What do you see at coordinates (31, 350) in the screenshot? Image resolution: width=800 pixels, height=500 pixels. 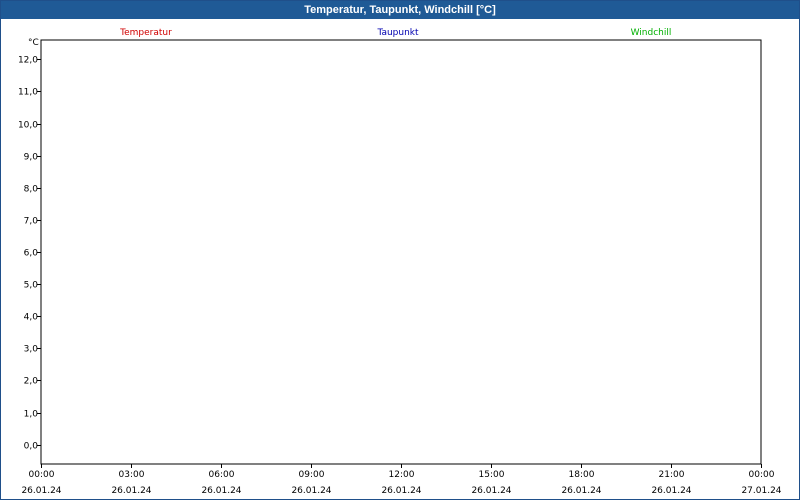 I see `y-tick-label: 3,0` at bounding box center [31, 350].